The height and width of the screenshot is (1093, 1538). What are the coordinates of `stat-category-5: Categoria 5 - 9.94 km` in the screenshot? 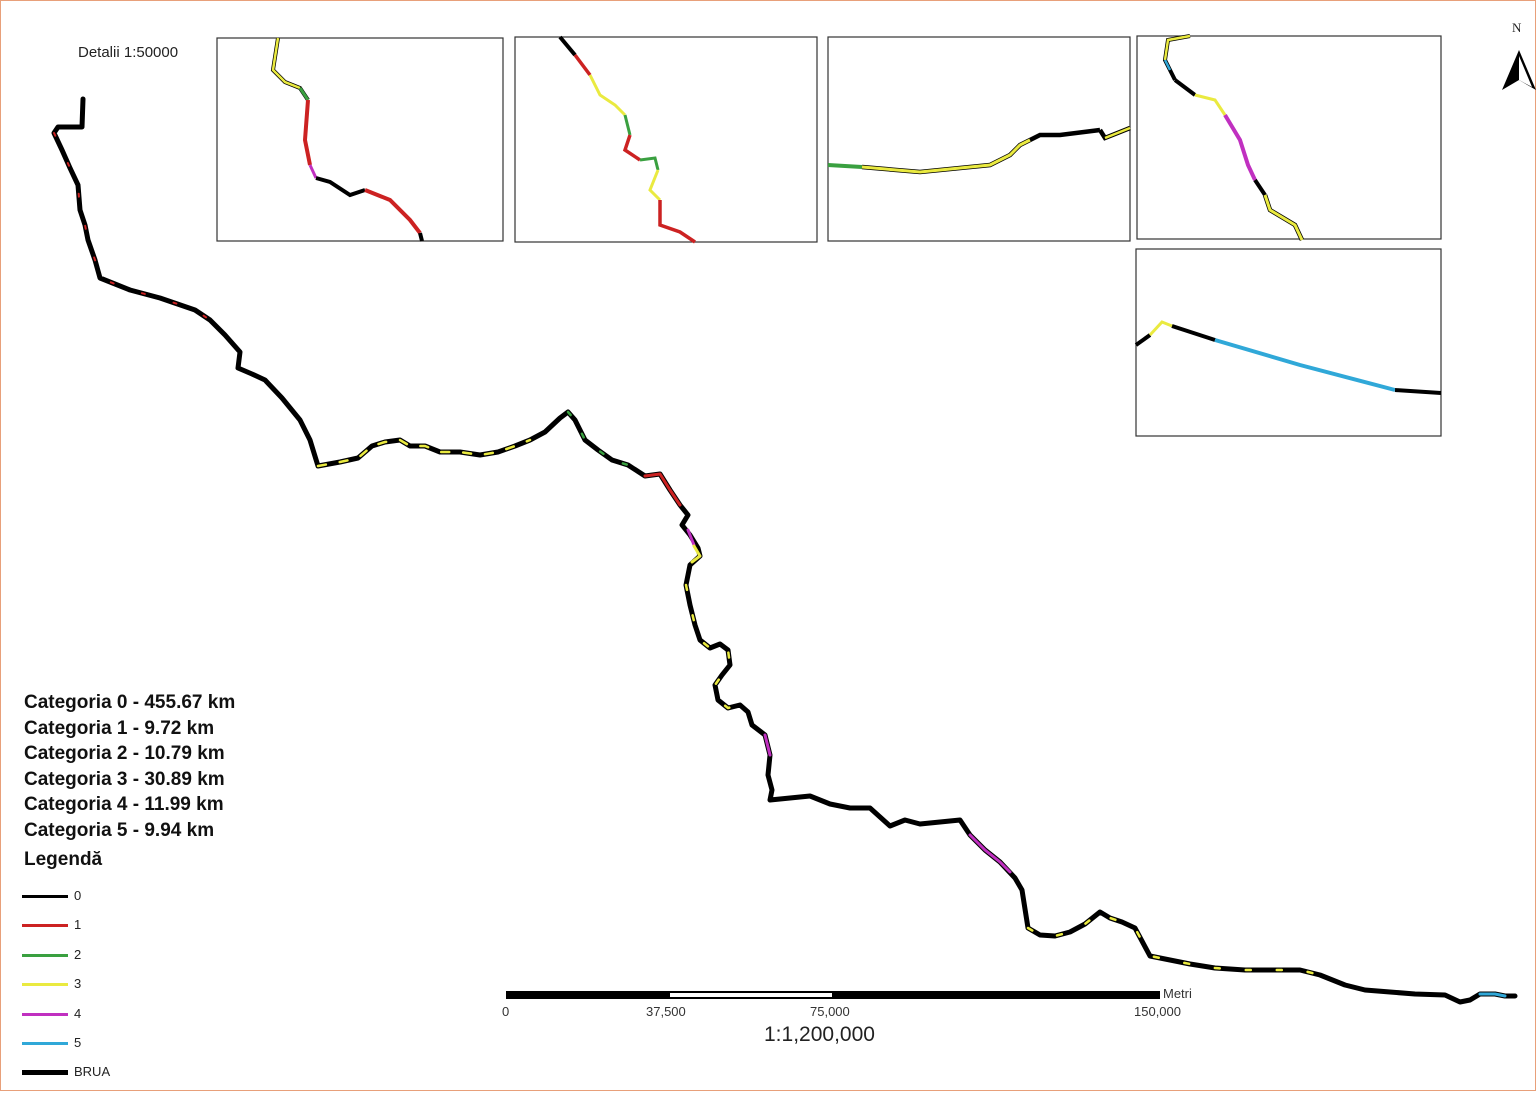 It's located at (119, 830).